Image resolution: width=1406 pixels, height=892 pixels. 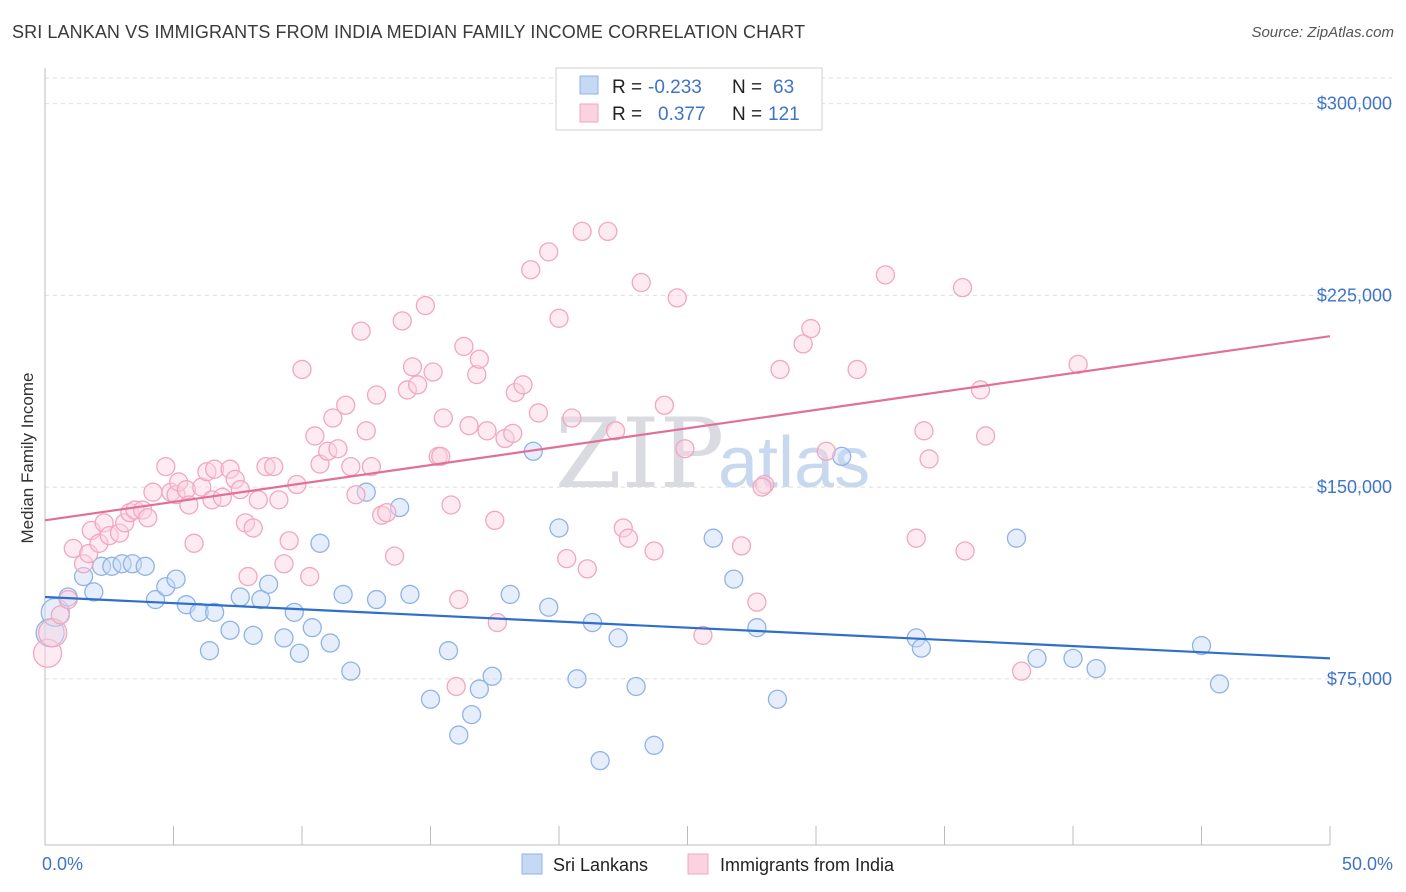 I want to click on bottom-legend-swatch-pink, so click(x=698, y=864).